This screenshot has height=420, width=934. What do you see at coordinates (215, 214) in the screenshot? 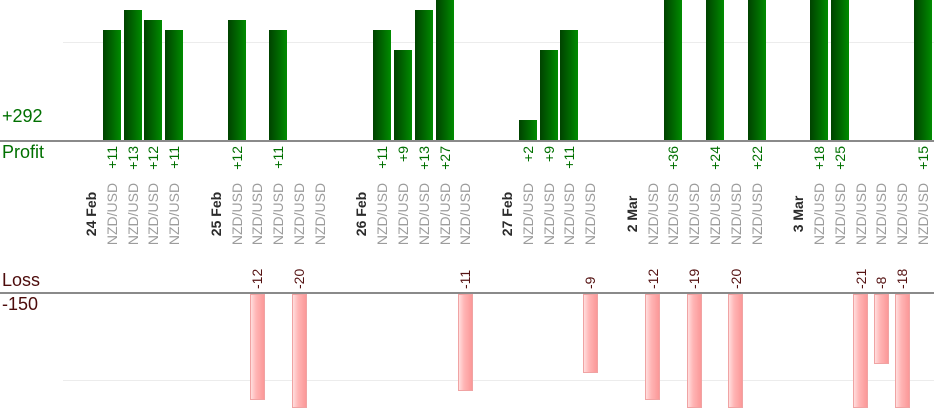
I see `date-label: 25 Feb` at bounding box center [215, 214].